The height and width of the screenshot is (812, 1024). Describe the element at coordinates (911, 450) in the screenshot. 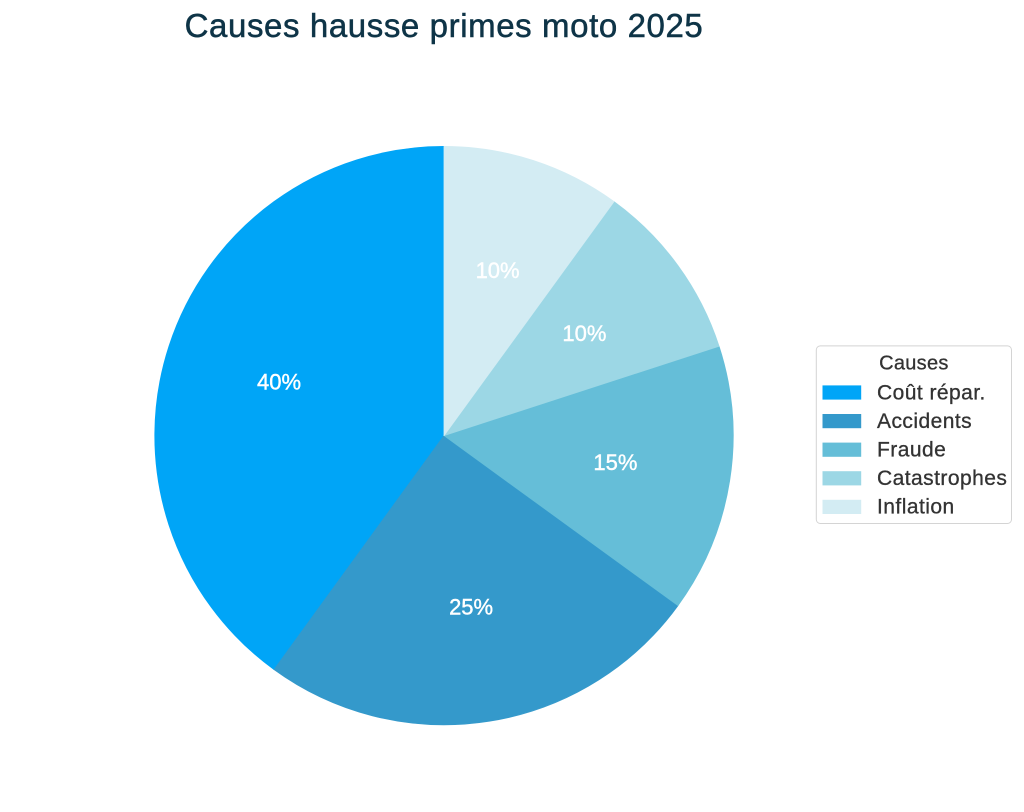

I see `svg-text: Fraude` at that location.